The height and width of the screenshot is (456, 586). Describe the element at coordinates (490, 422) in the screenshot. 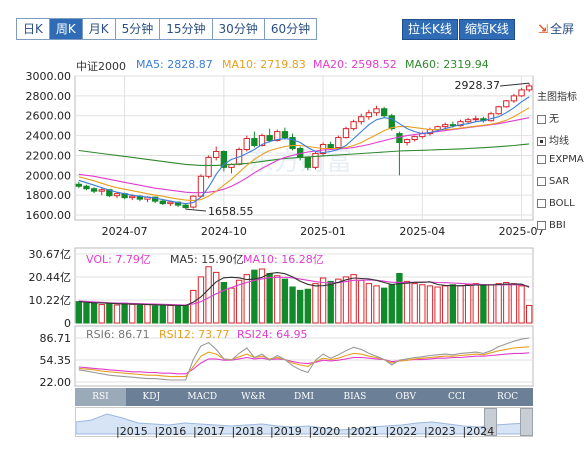

I see `timeline-handle-left` at that location.